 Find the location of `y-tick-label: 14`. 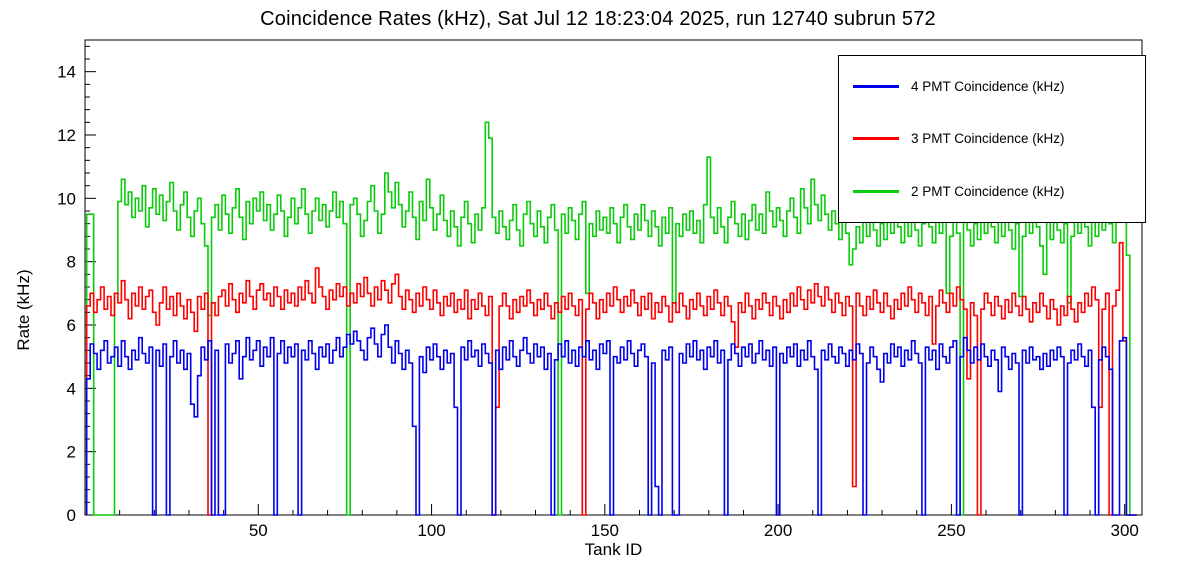

y-tick-label: 14 is located at coordinates (66, 72).